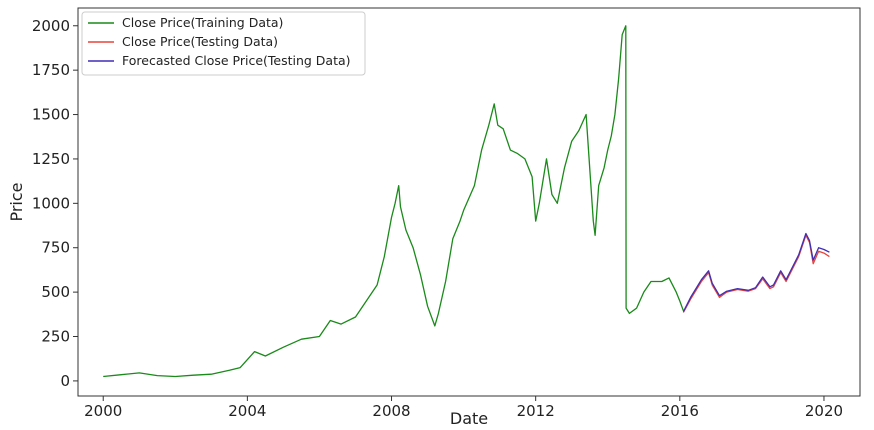 This screenshot has width=874, height=430. I want to click on legend-label-forecast: Forecasted Close Price(Testing Data), so click(236, 60).